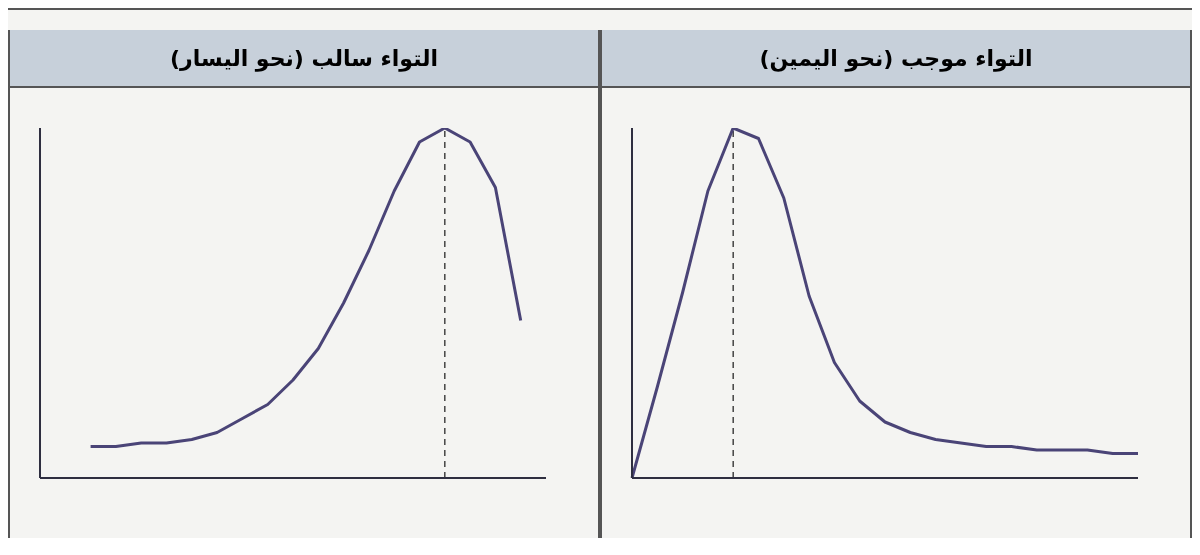  What do you see at coordinates (304, 59) in the screenshot?
I see `chart-title: التواء سالب (نحو اليسار)` at bounding box center [304, 59].